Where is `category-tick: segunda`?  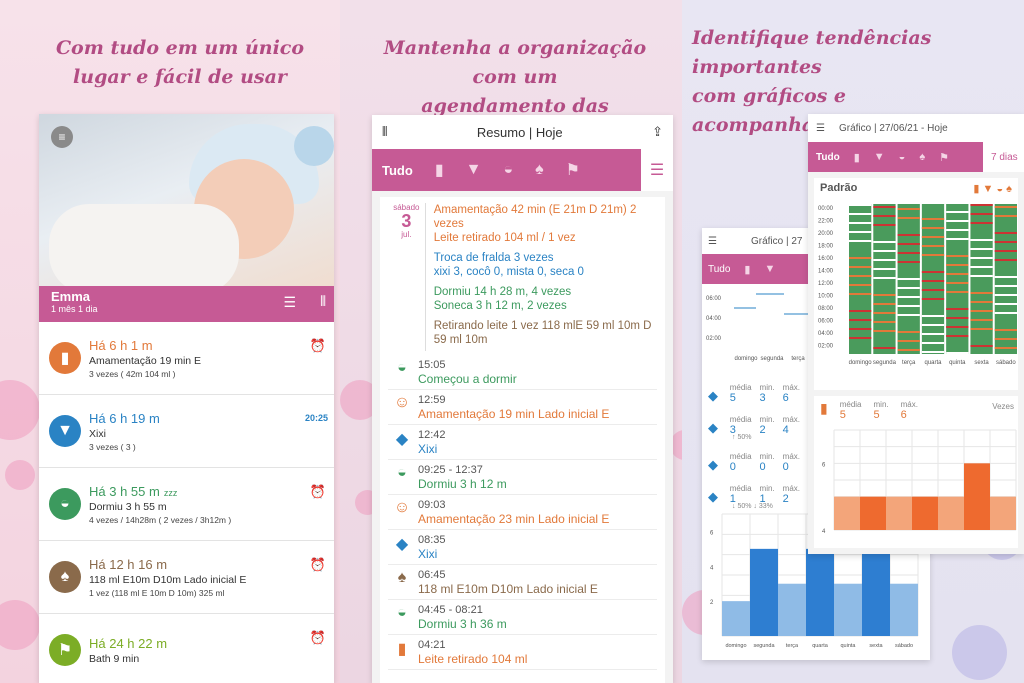
category-tick: segunda is located at coordinates (764, 646).